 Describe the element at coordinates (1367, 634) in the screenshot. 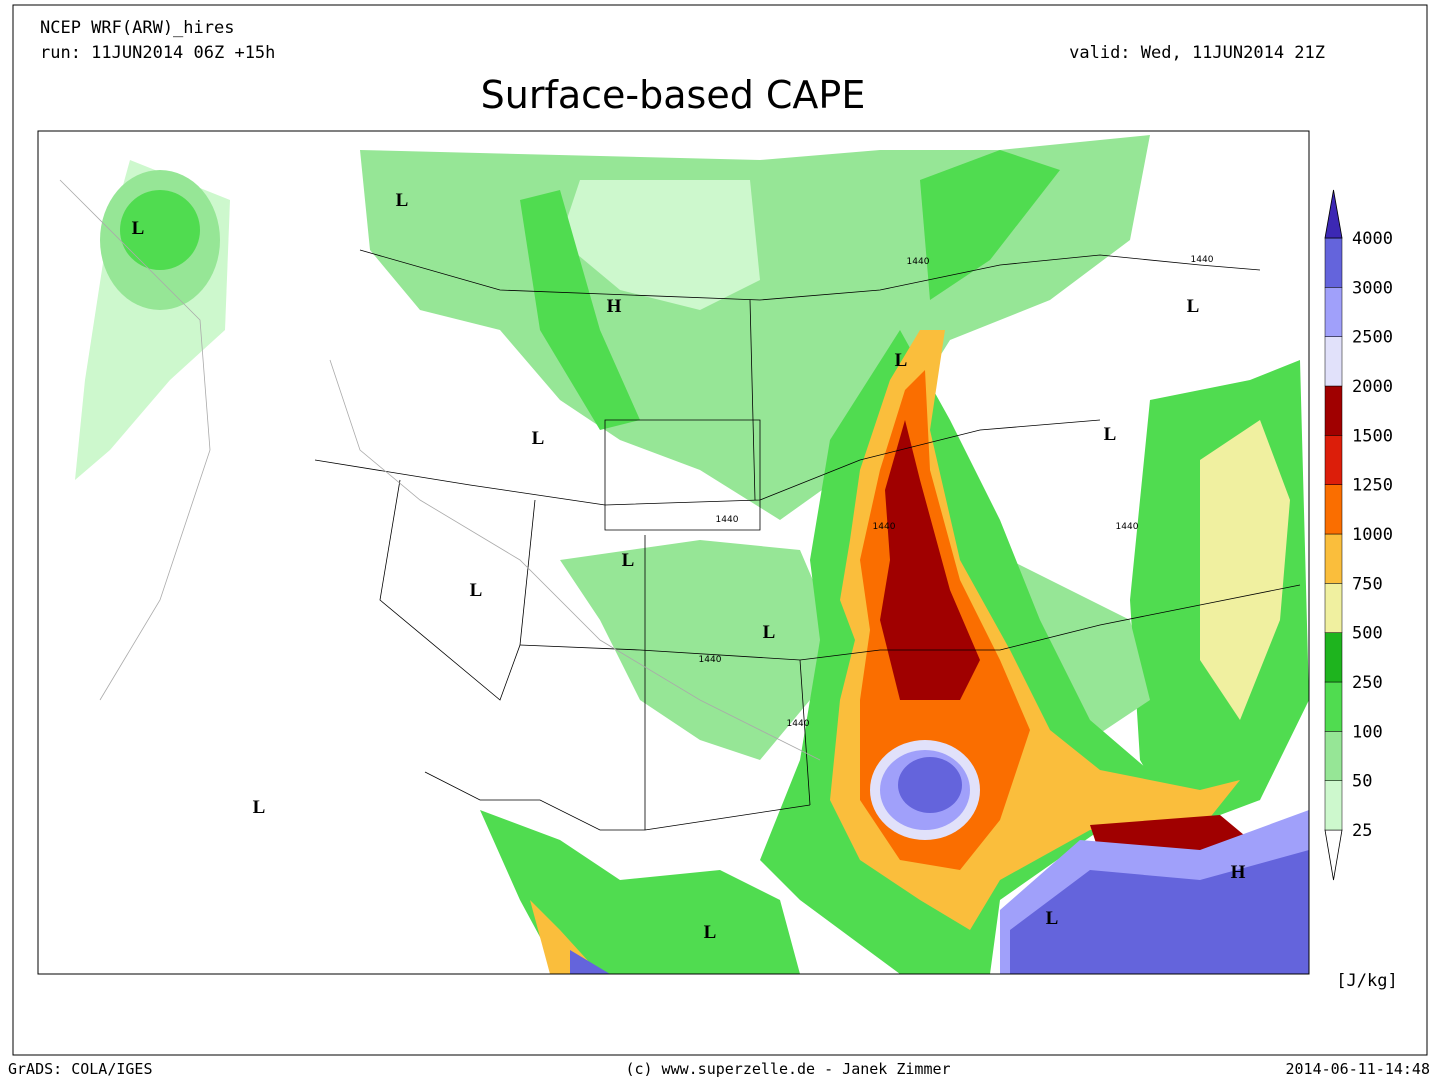

I see `colorbar-label: 500` at that location.